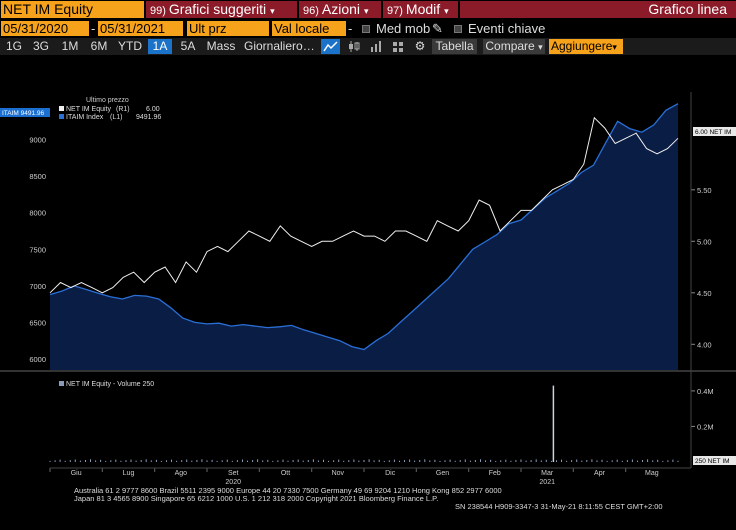  I want to click on line-chart-icon, so click(330, 46).